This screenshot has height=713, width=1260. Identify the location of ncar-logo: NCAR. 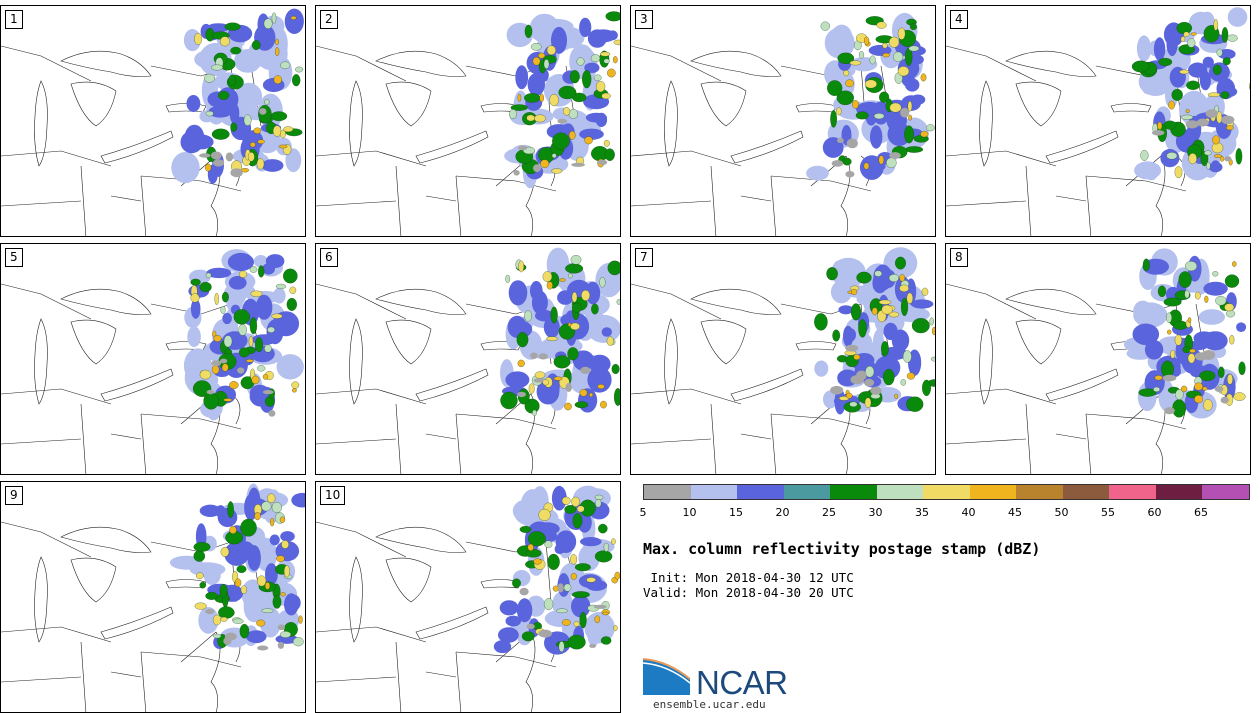
(717, 678).